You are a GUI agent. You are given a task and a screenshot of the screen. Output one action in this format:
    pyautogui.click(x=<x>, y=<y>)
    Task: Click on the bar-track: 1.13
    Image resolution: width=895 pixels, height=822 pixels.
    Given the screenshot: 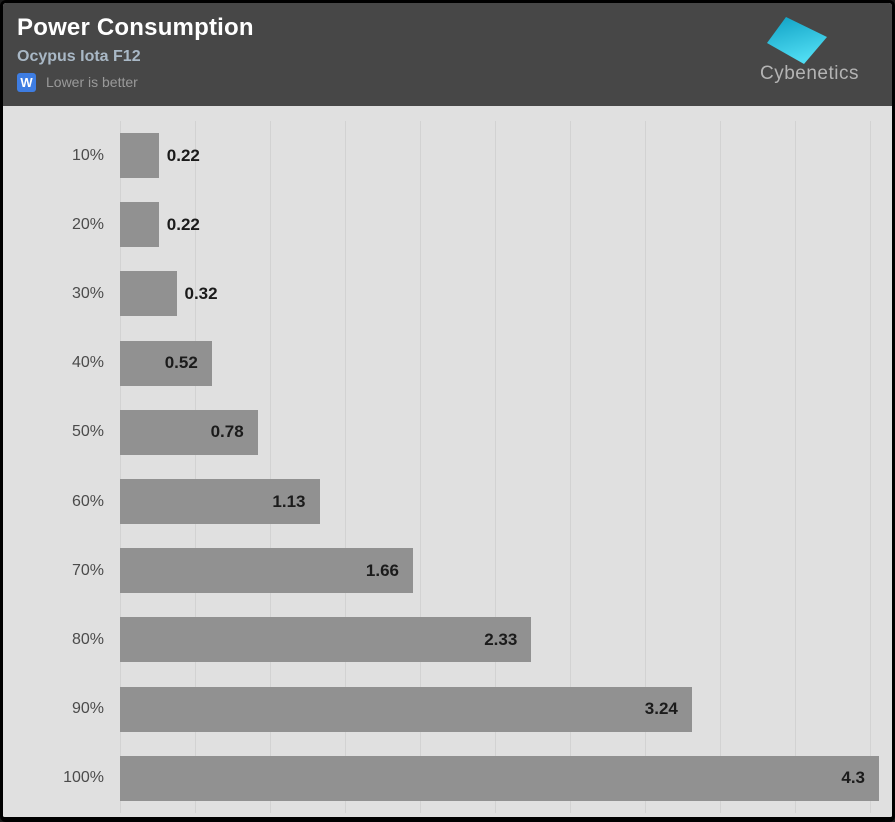 What is the action you would take?
    pyautogui.click(x=506, y=502)
    